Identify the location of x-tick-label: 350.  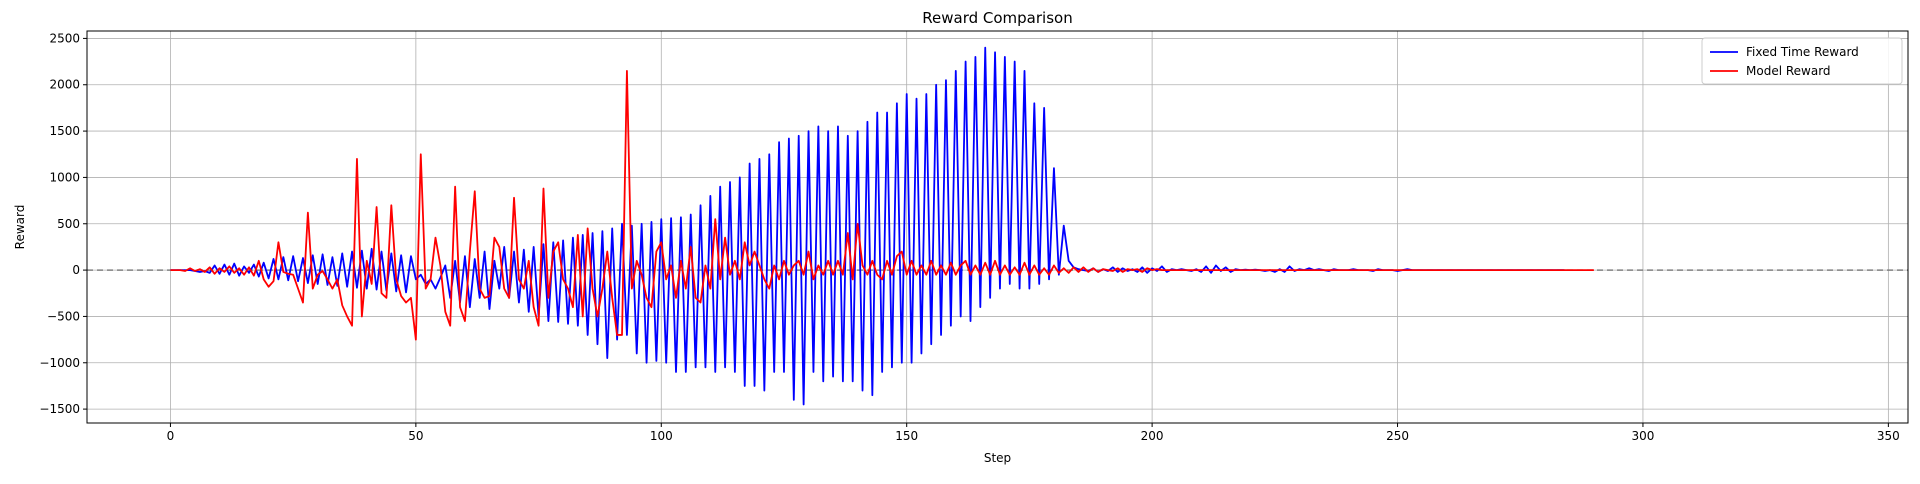
(1888, 436).